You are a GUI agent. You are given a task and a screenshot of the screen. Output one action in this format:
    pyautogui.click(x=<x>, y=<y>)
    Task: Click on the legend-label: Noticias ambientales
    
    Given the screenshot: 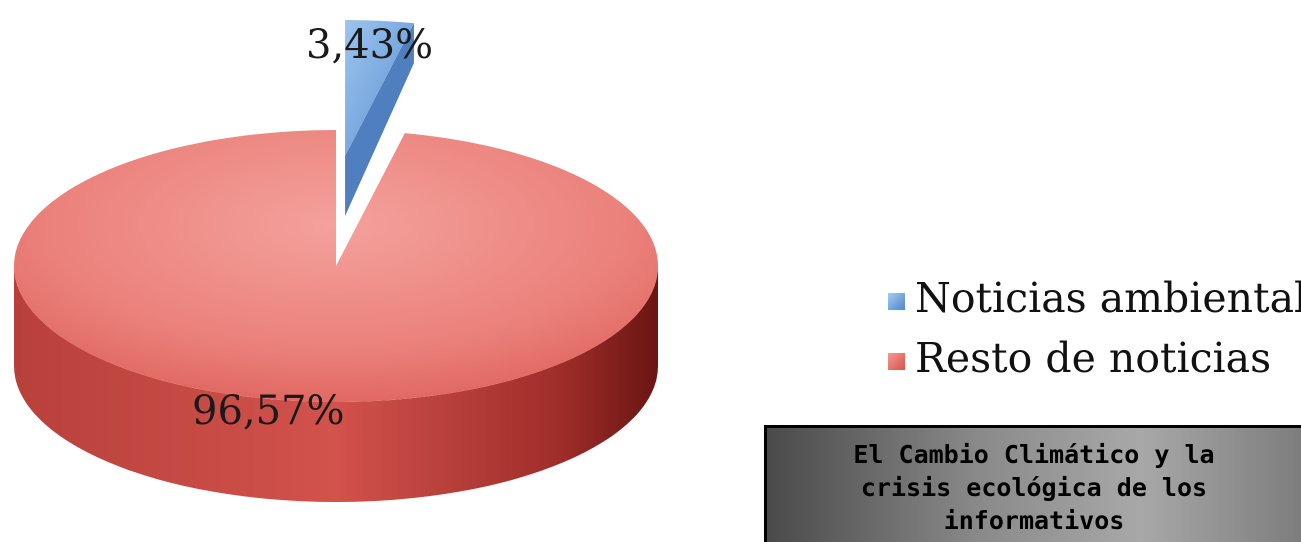 What is the action you would take?
    pyautogui.click(x=1108, y=298)
    